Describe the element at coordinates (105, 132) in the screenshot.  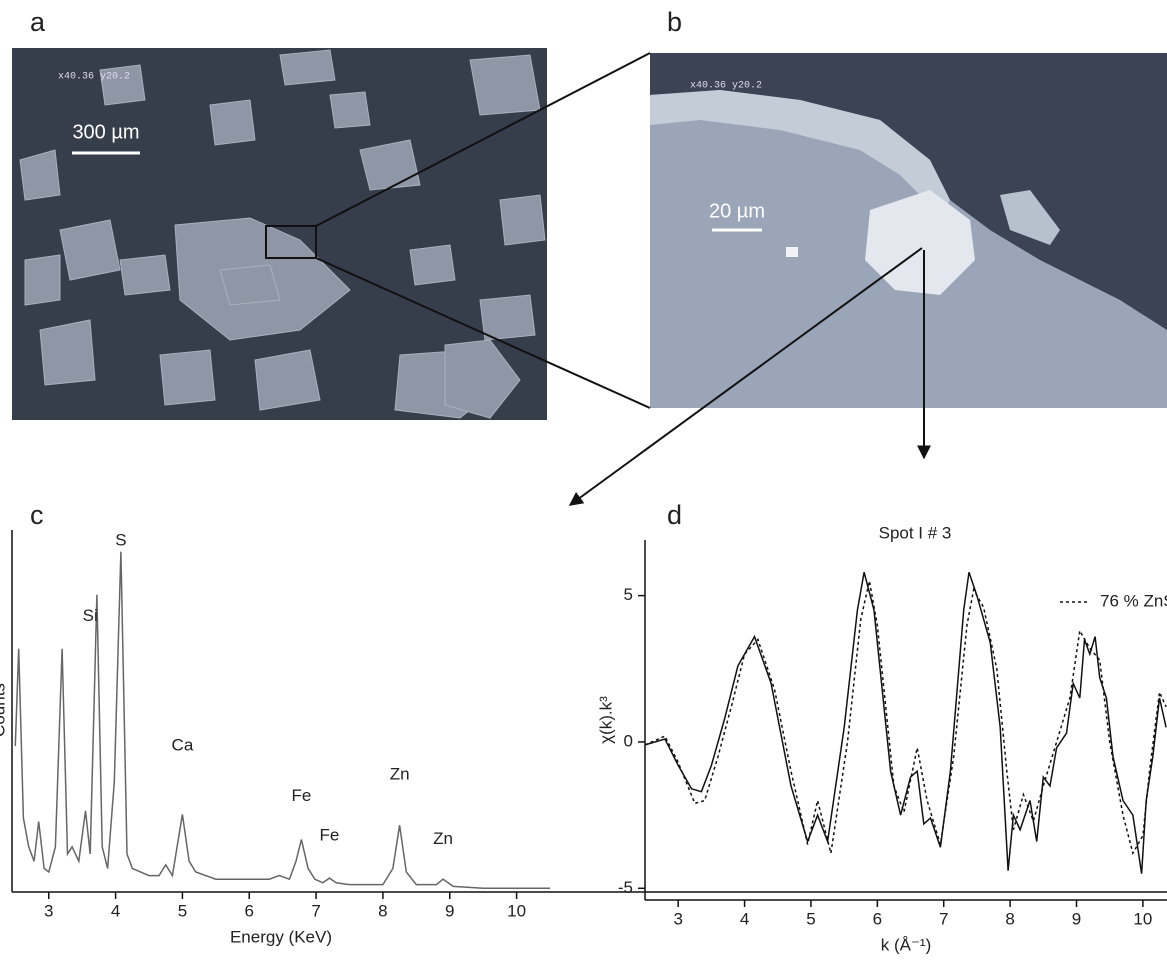
I see `scale-bar-label: 300 µm` at that location.